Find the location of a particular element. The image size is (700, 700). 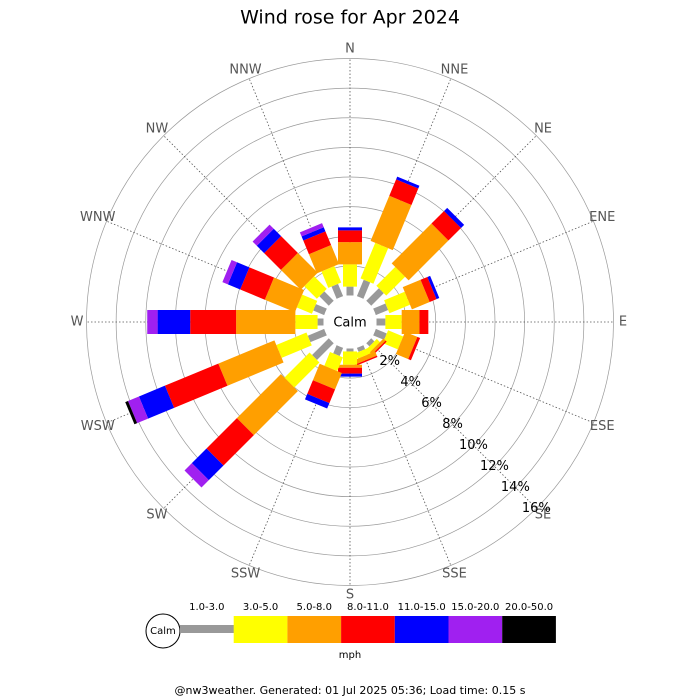

legend-label: 5.0-8.0 is located at coordinates (314, 607).